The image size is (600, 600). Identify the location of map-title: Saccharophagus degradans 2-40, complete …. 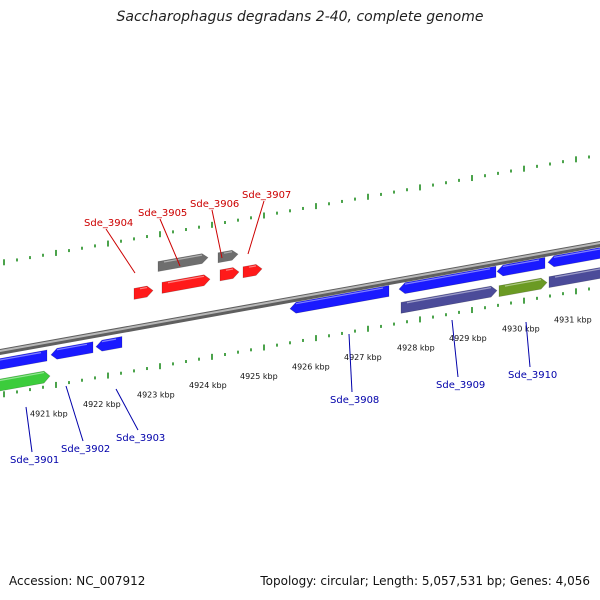
(300, 17).